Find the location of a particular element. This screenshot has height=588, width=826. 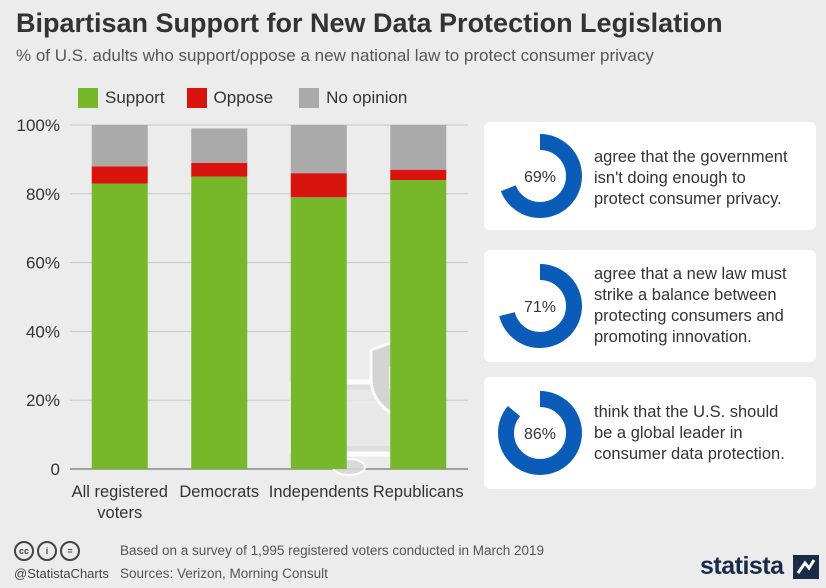

donut-ring-2: 71% is located at coordinates (540, 306).